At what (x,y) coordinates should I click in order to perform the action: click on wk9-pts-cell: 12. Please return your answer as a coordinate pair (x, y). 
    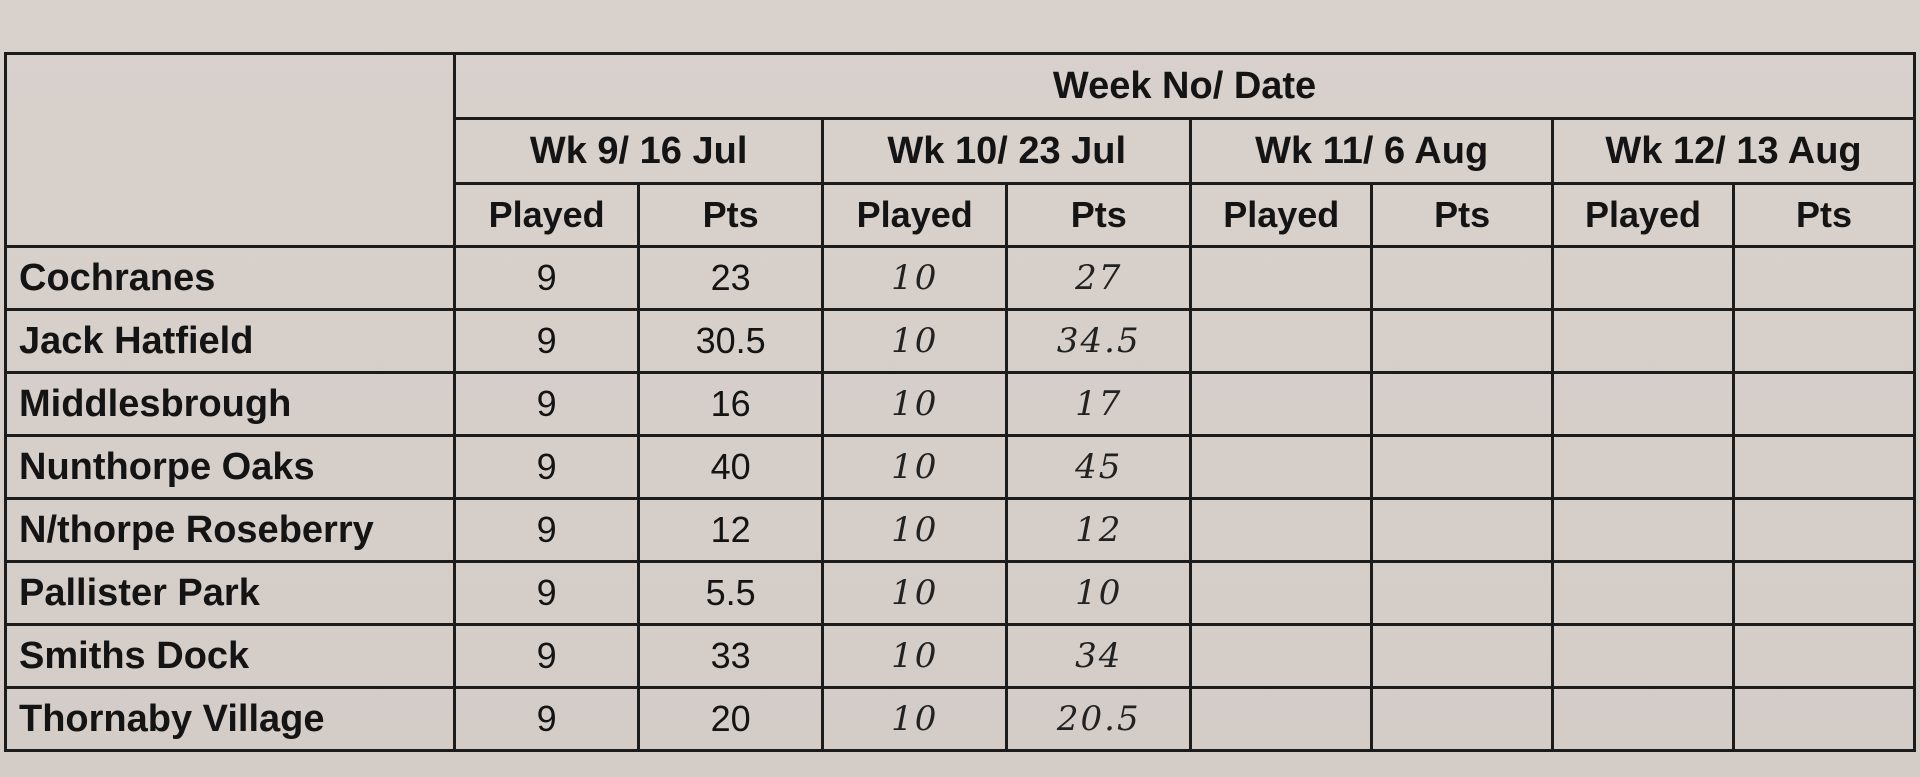
    Looking at the image, I should click on (731, 530).